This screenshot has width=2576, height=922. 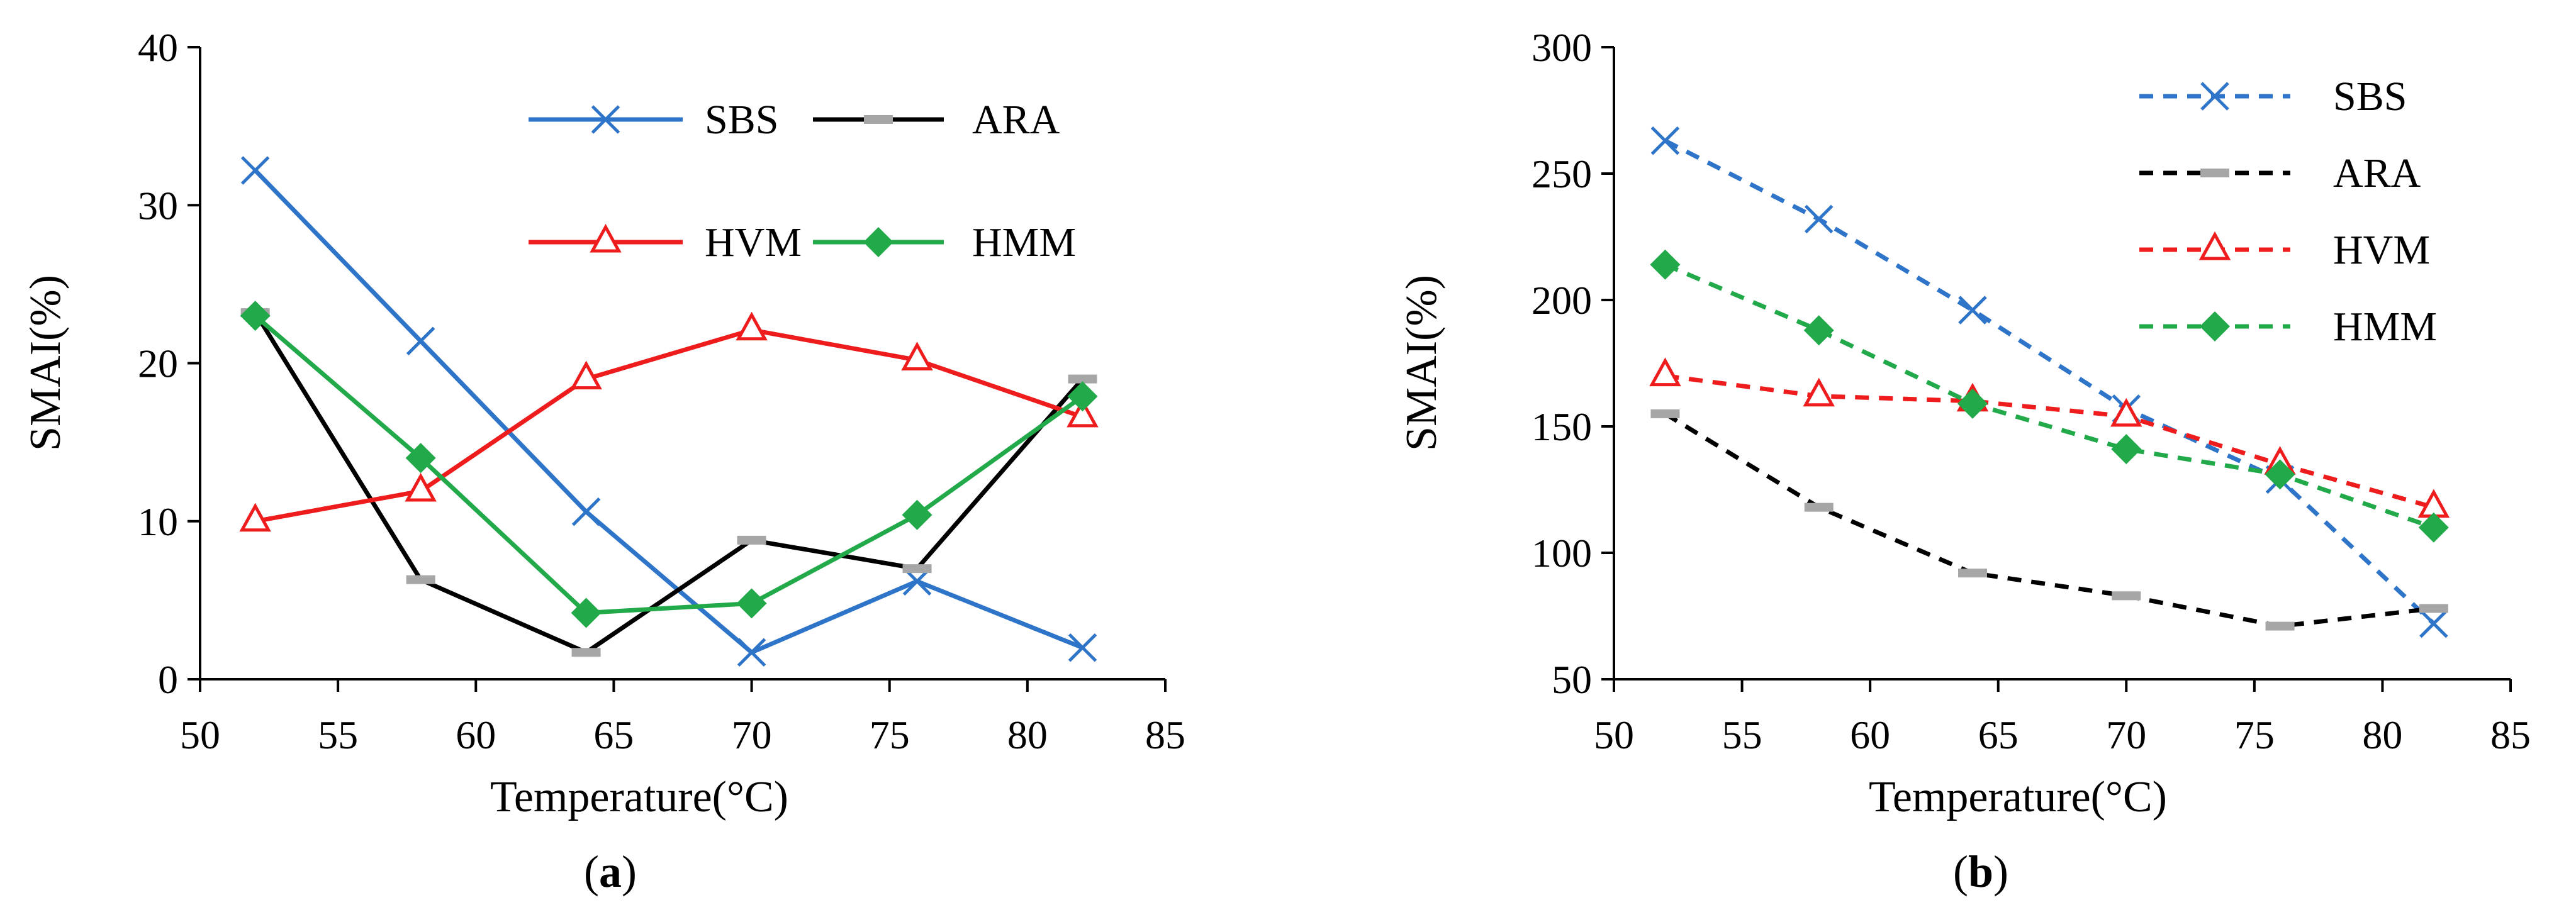 What do you see at coordinates (158, 47) in the screenshot?
I see `y-tick-label: 40` at bounding box center [158, 47].